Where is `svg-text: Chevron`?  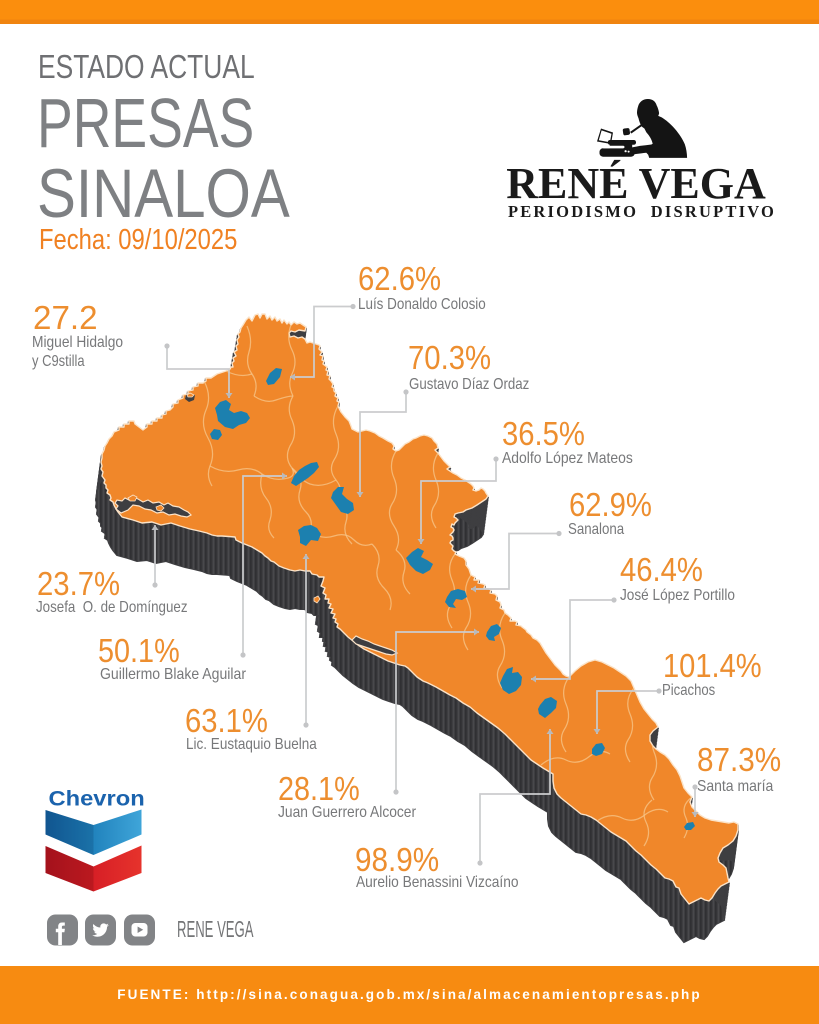 svg-text: Chevron is located at coordinates (97, 798).